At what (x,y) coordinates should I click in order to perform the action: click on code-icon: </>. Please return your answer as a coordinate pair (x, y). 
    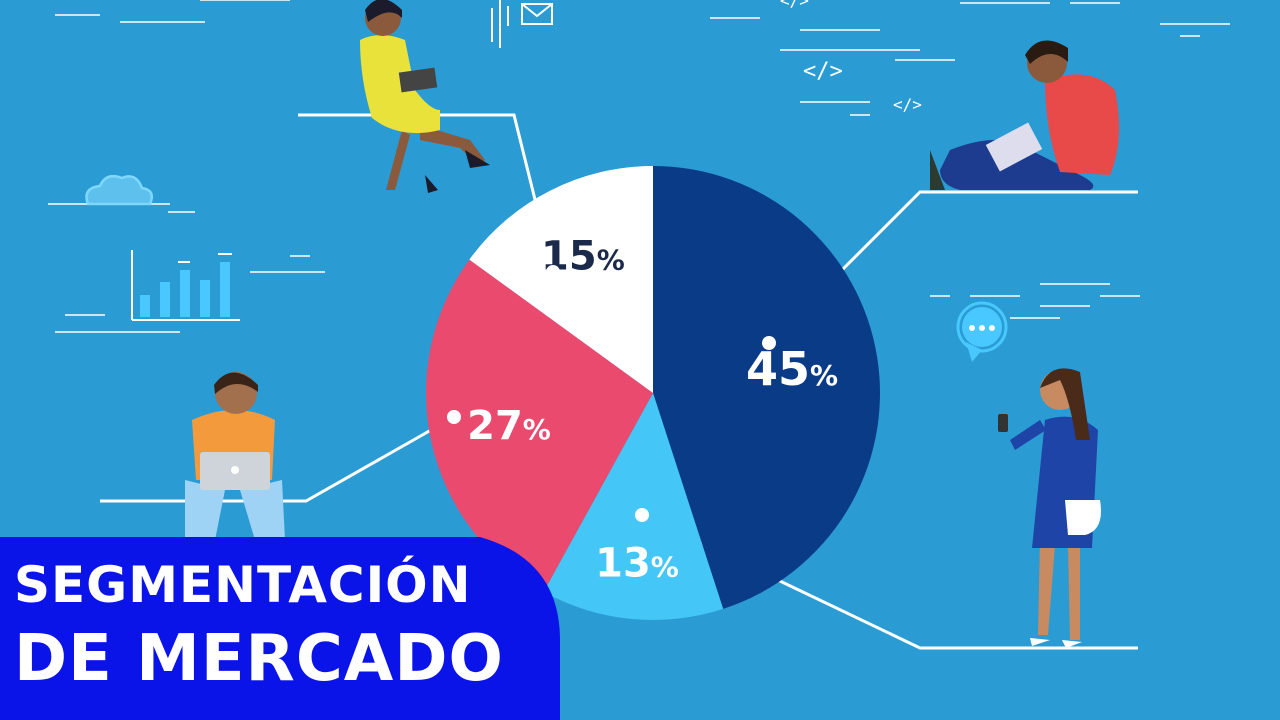
    Looking at the image, I should click on (823, 71).